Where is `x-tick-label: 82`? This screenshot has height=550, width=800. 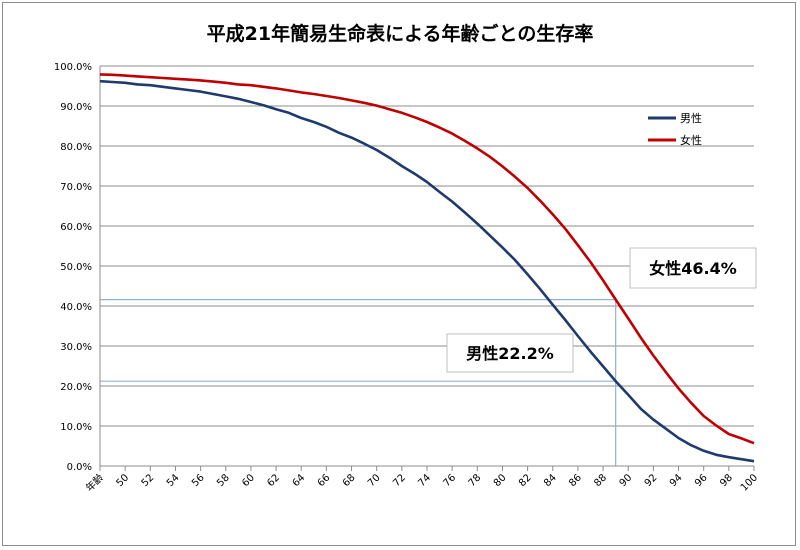 x-tick-label: 82 is located at coordinates (525, 480).